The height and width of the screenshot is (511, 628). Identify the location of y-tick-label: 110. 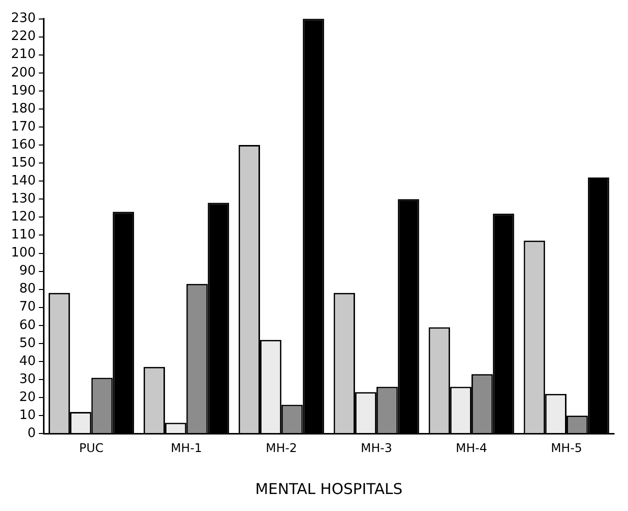
(23, 235).